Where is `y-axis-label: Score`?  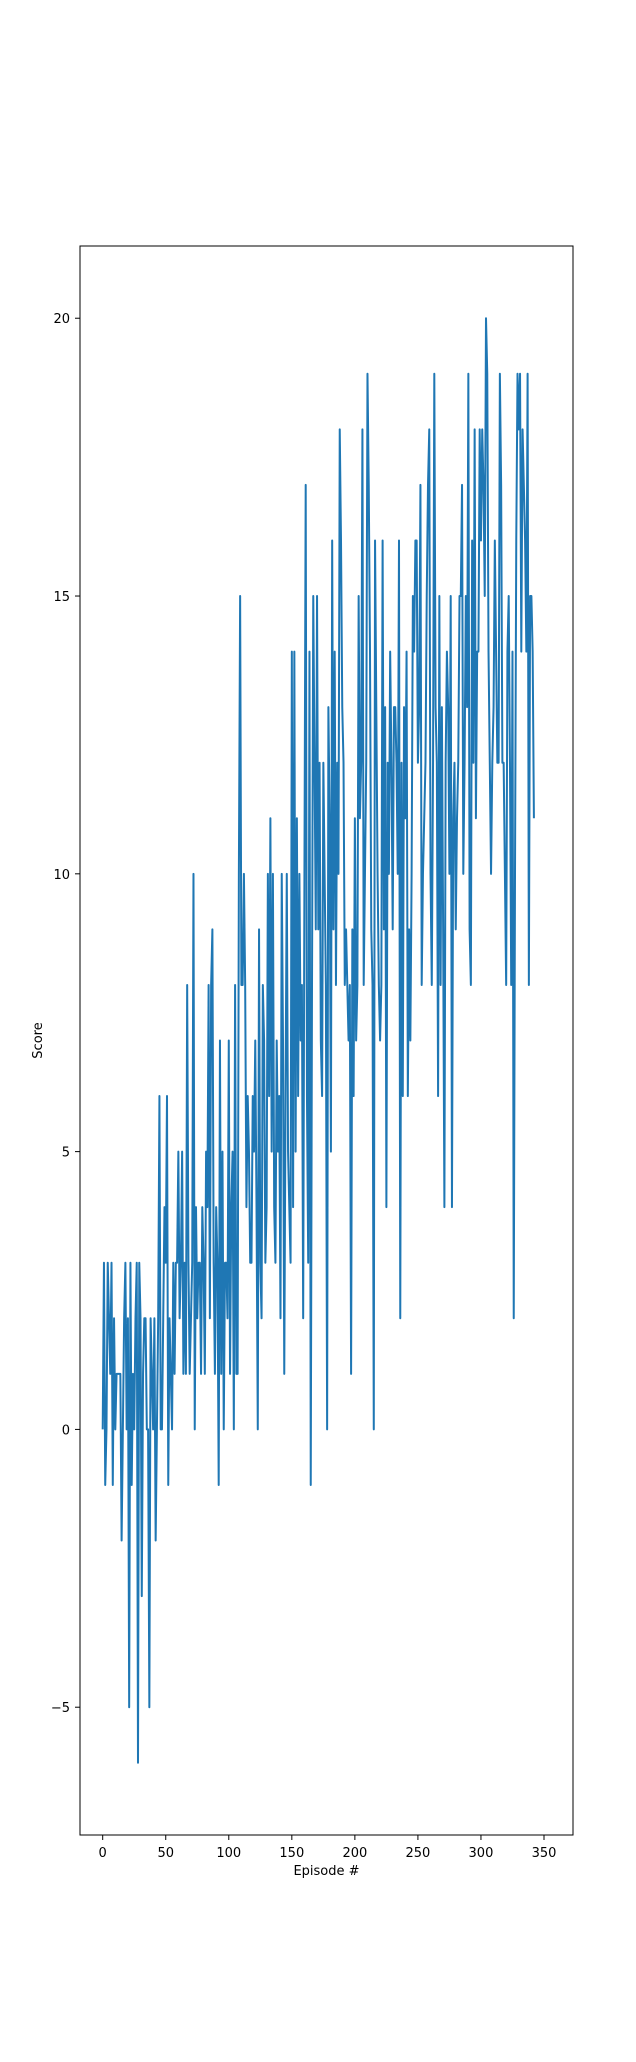
y-axis-label: Score is located at coordinates (38, 1040).